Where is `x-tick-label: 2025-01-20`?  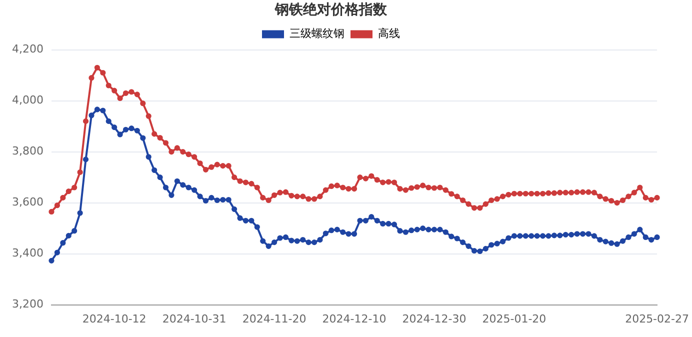
x-tick-label: 2025-01-20 is located at coordinates (514, 319).